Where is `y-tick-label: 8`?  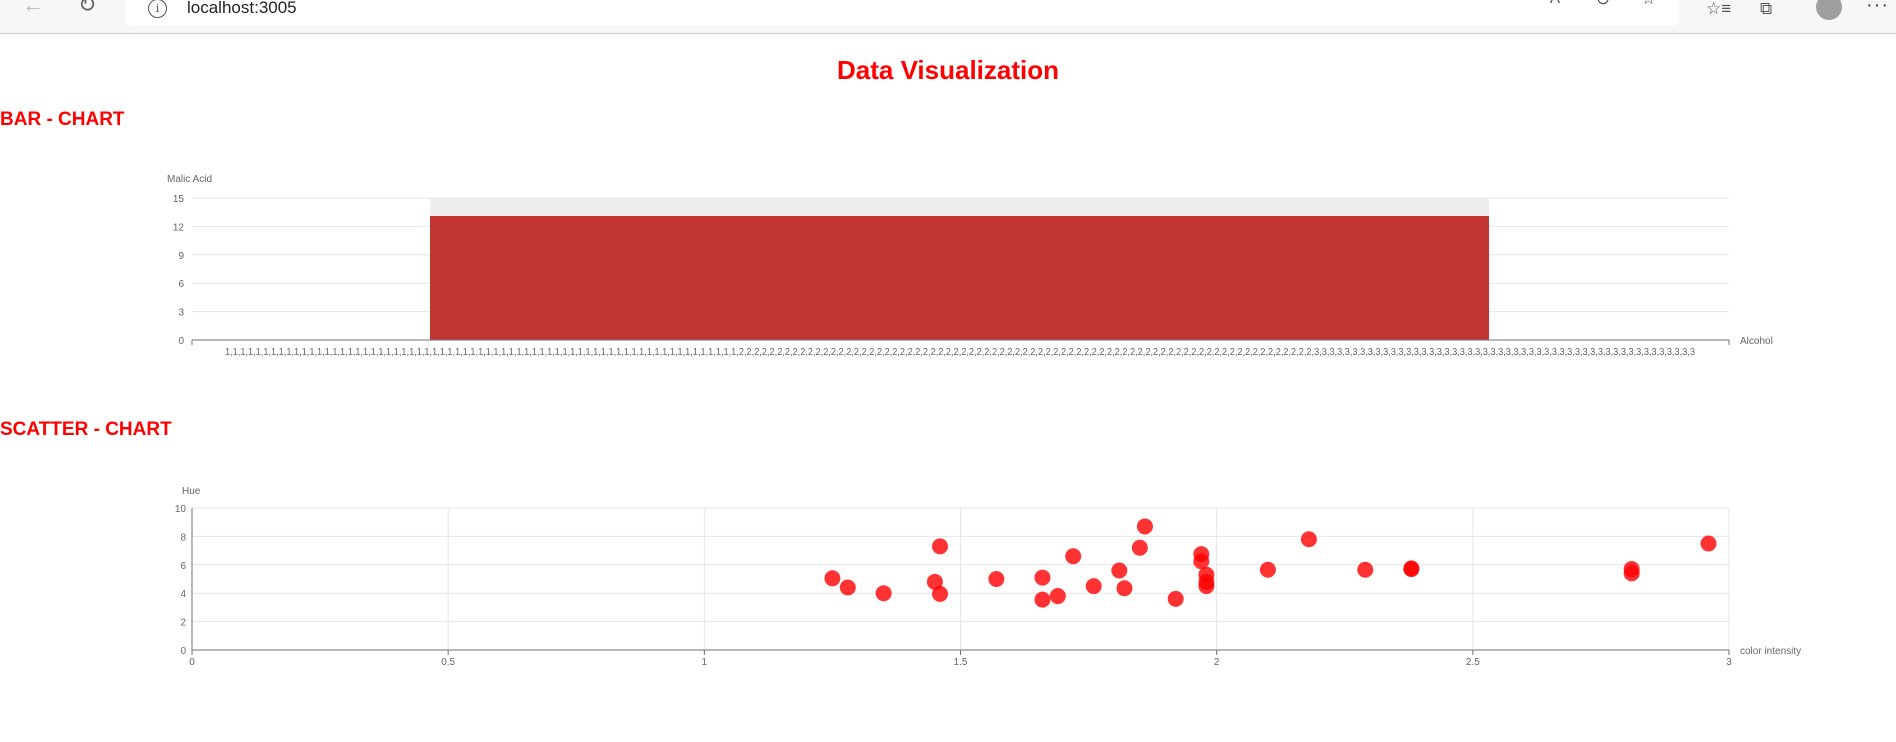
y-tick-label: 8 is located at coordinates (183, 537).